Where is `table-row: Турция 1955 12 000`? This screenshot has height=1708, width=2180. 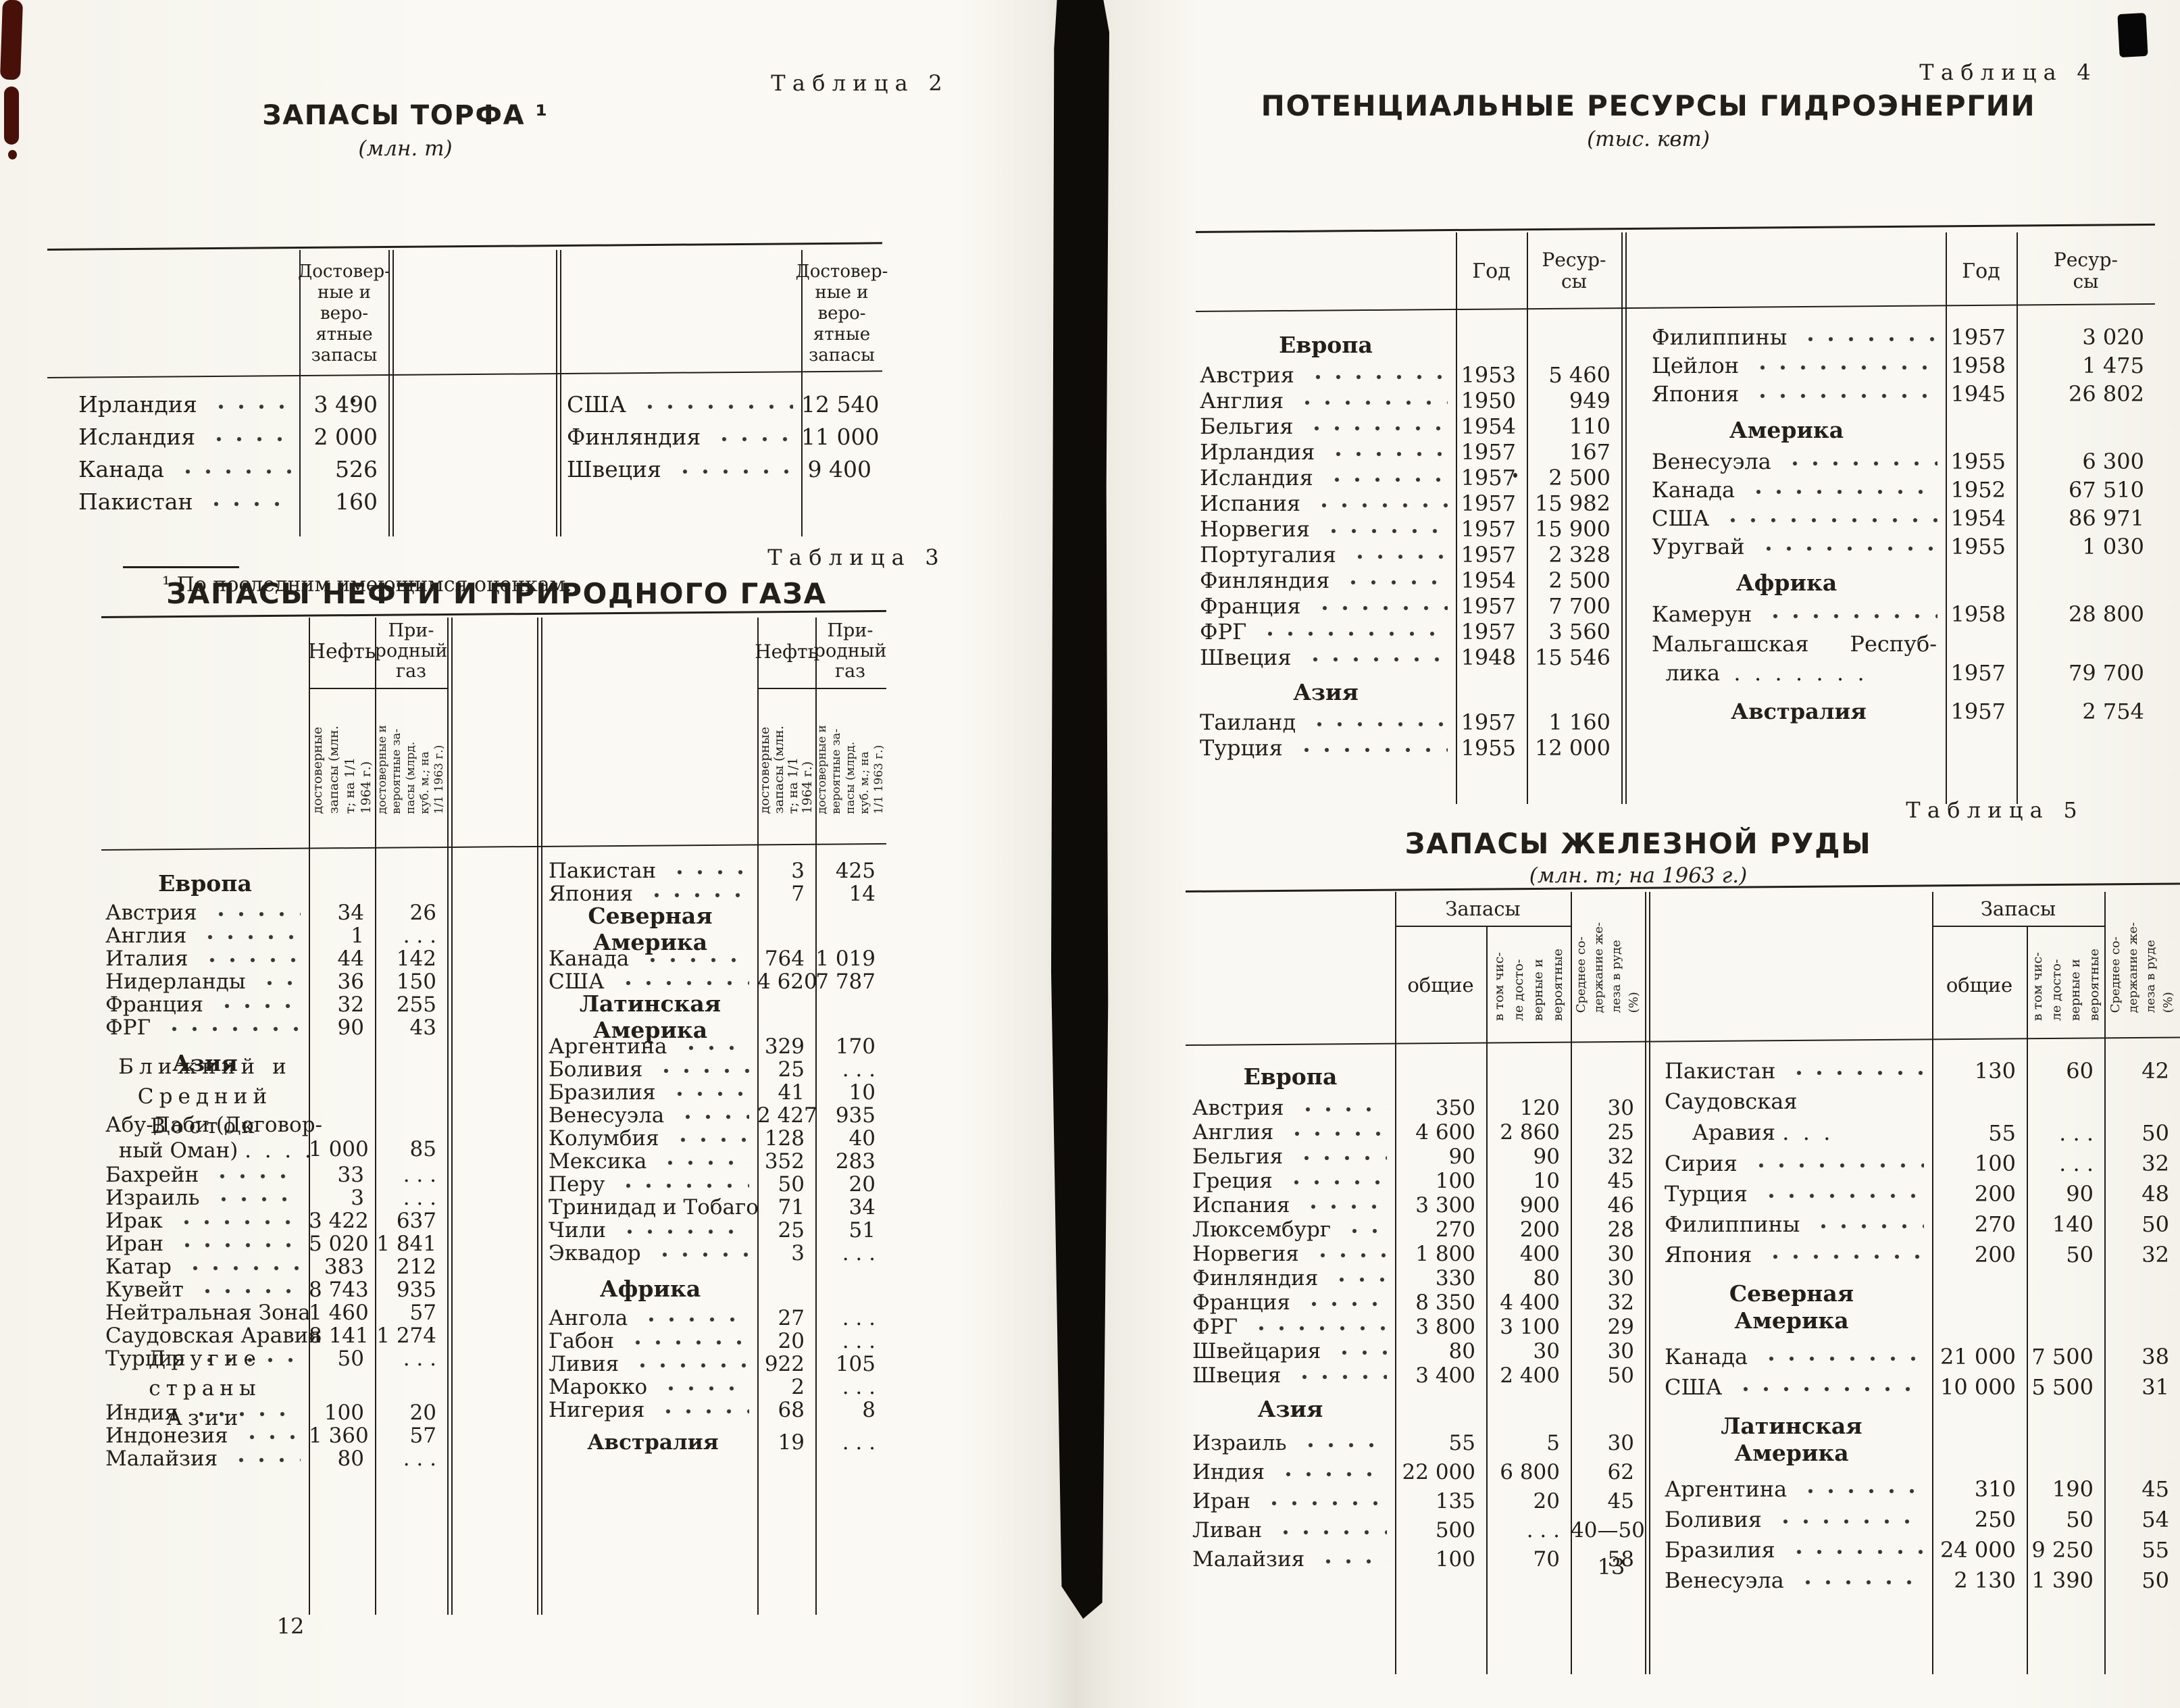 table-row: Турция 1955 12 000 is located at coordinates (1408, 748).